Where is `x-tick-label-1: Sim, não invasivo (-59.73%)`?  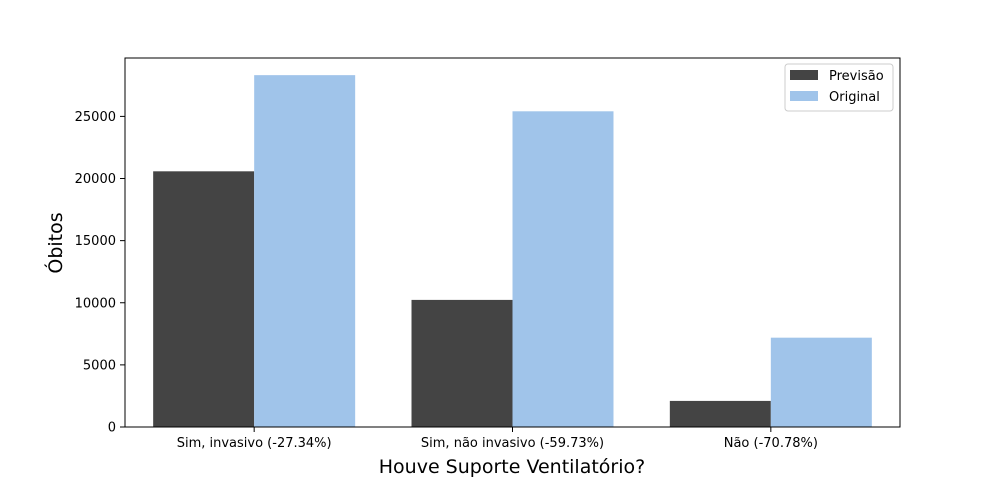
x-tick-label-1: Sim, não invasivo (-59.73%) is located at coordinates (512, 443).